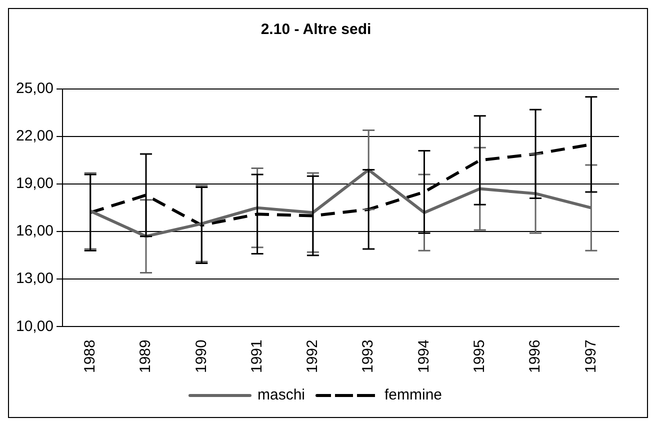 This screenshot has width=656, height=426. What do you see at coordinates (35, 231) in the screenshot?
I see `y-tick-label: 16,00` at bounding box center [35, 231].